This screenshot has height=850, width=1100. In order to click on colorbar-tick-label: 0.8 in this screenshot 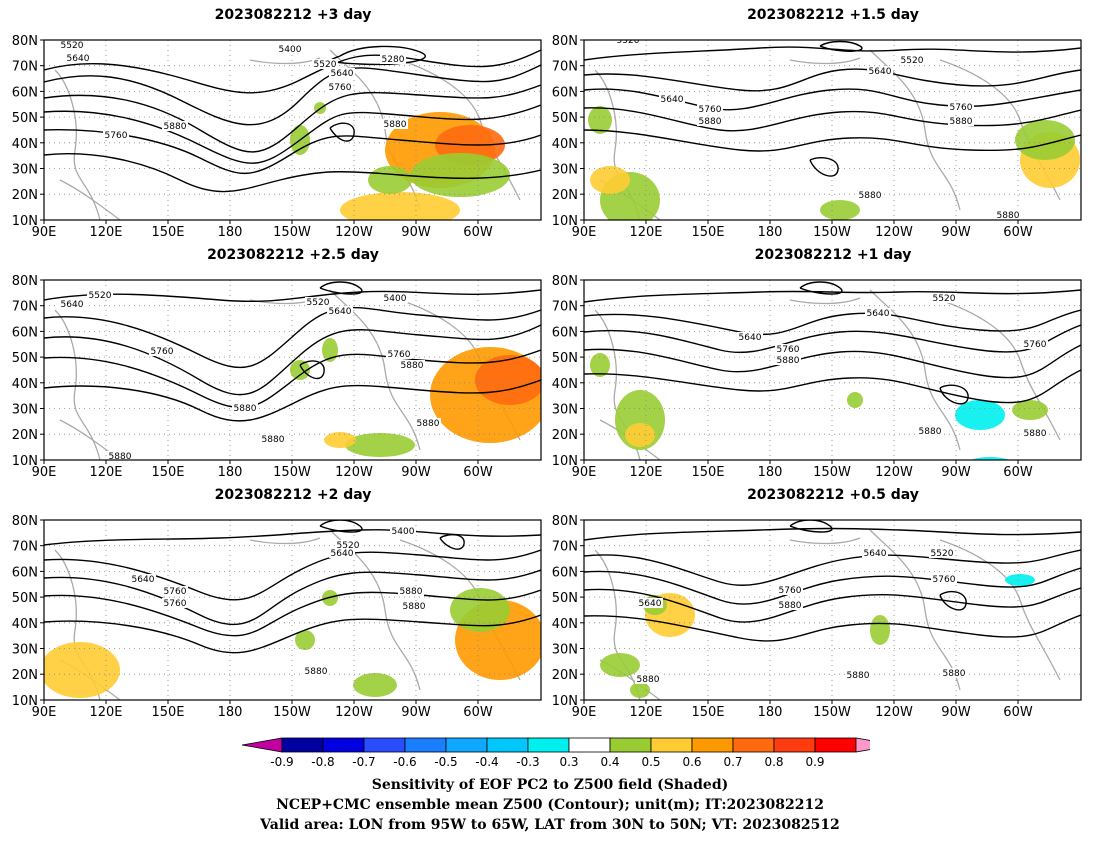, I will do `click(773, 762)`.